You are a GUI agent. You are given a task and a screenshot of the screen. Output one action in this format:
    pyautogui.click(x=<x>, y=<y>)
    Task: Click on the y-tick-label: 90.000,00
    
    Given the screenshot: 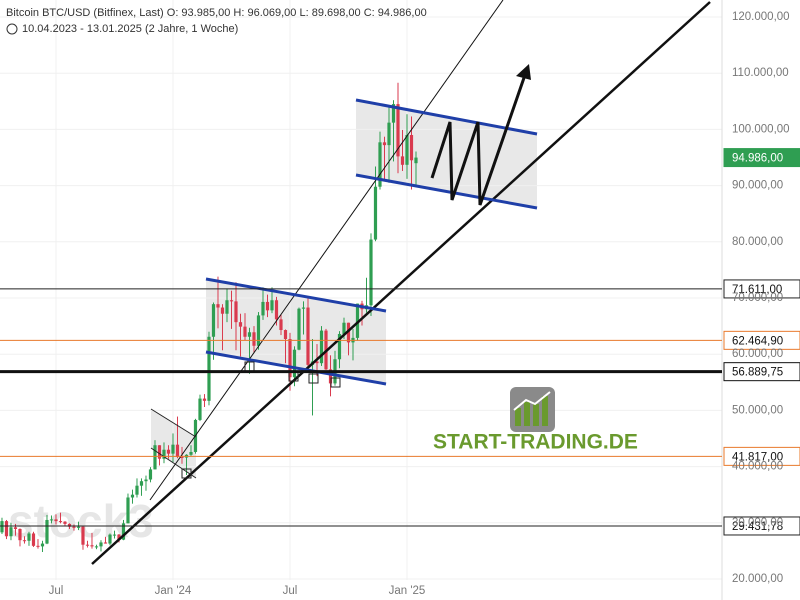 What is the action you would take?
    pyautogui.click(x=757, y=186)
    